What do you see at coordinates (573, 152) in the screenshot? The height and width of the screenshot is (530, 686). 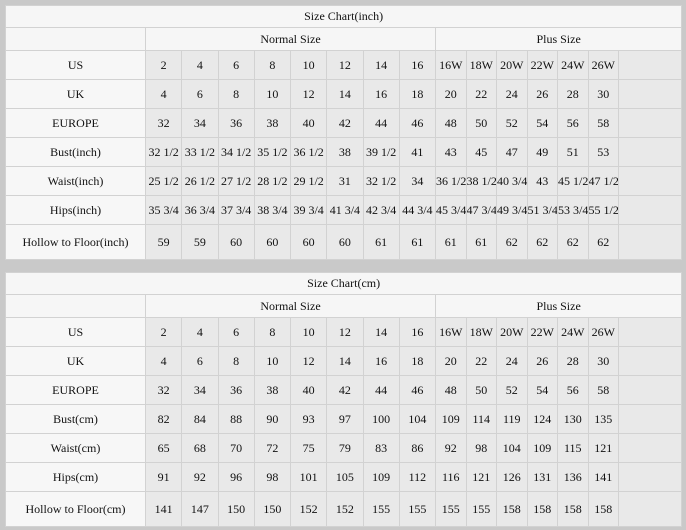 I see `cell-plus: 51` at bounding box center [573, 152].